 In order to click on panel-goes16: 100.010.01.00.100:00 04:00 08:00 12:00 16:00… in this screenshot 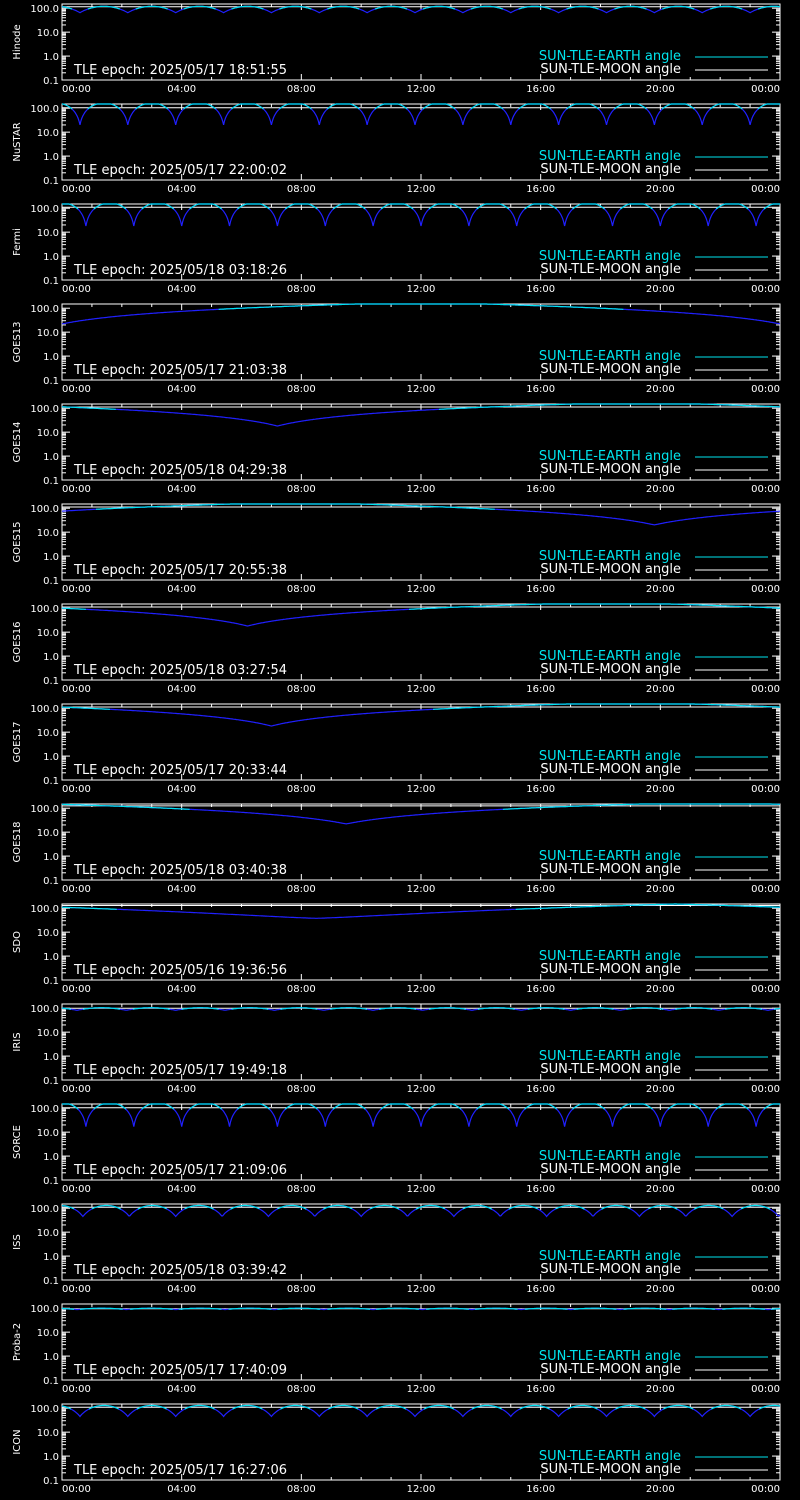, I will do `click(396, 649)`.